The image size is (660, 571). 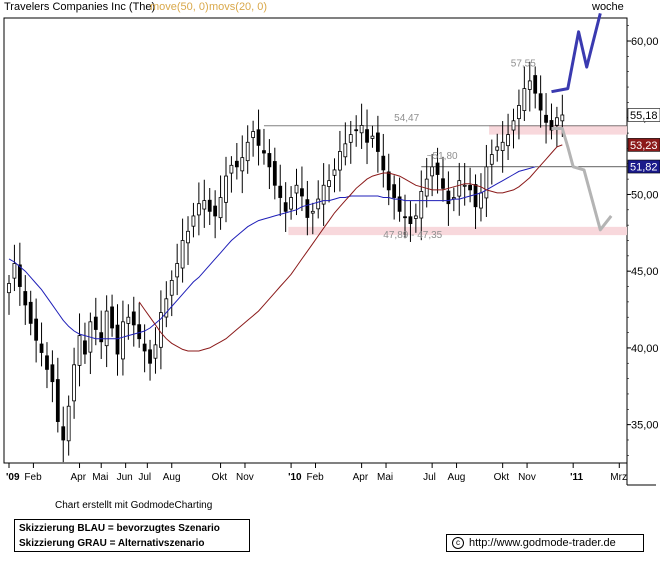 What do you see at coordinates (125, 477) in the screenshot?
I see `x-tick-label: Jun` at bounding box center [125, 477].